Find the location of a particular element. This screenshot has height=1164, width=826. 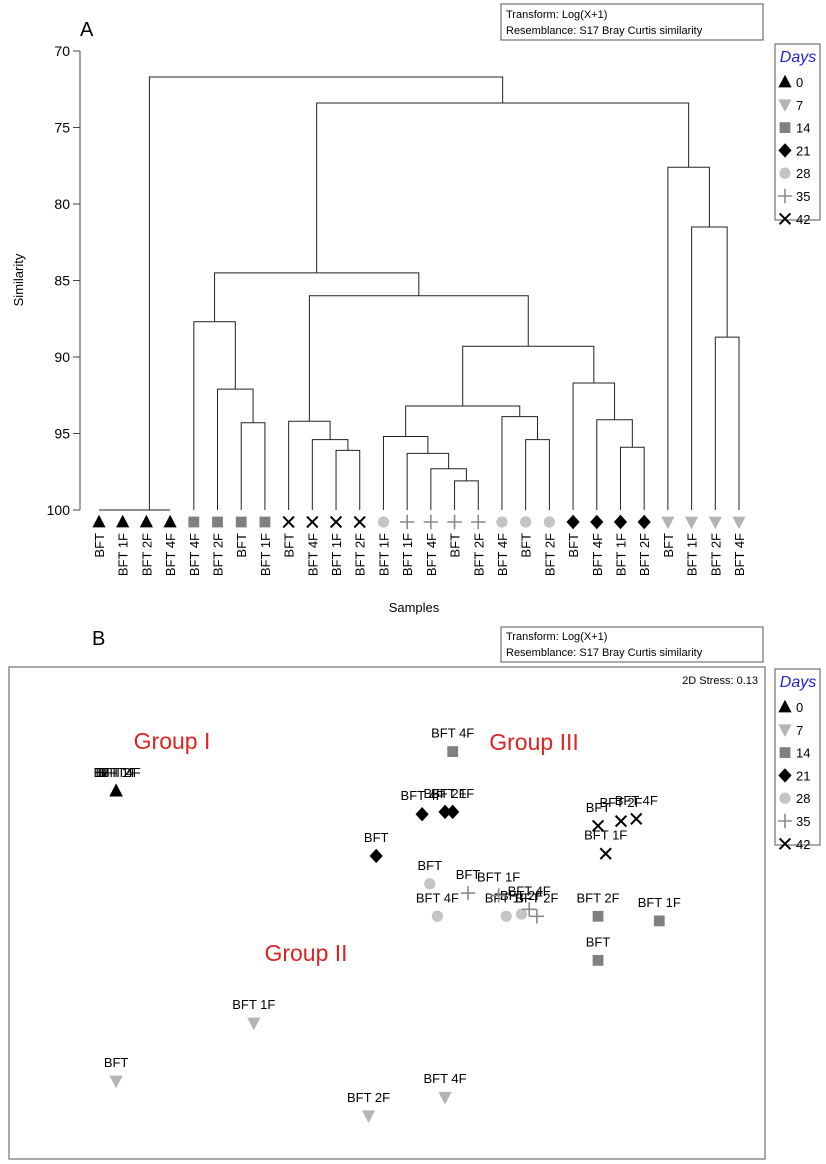

legend-b: Days 0 7 14 21 28 35 42 is located at coordinates (797, 760).